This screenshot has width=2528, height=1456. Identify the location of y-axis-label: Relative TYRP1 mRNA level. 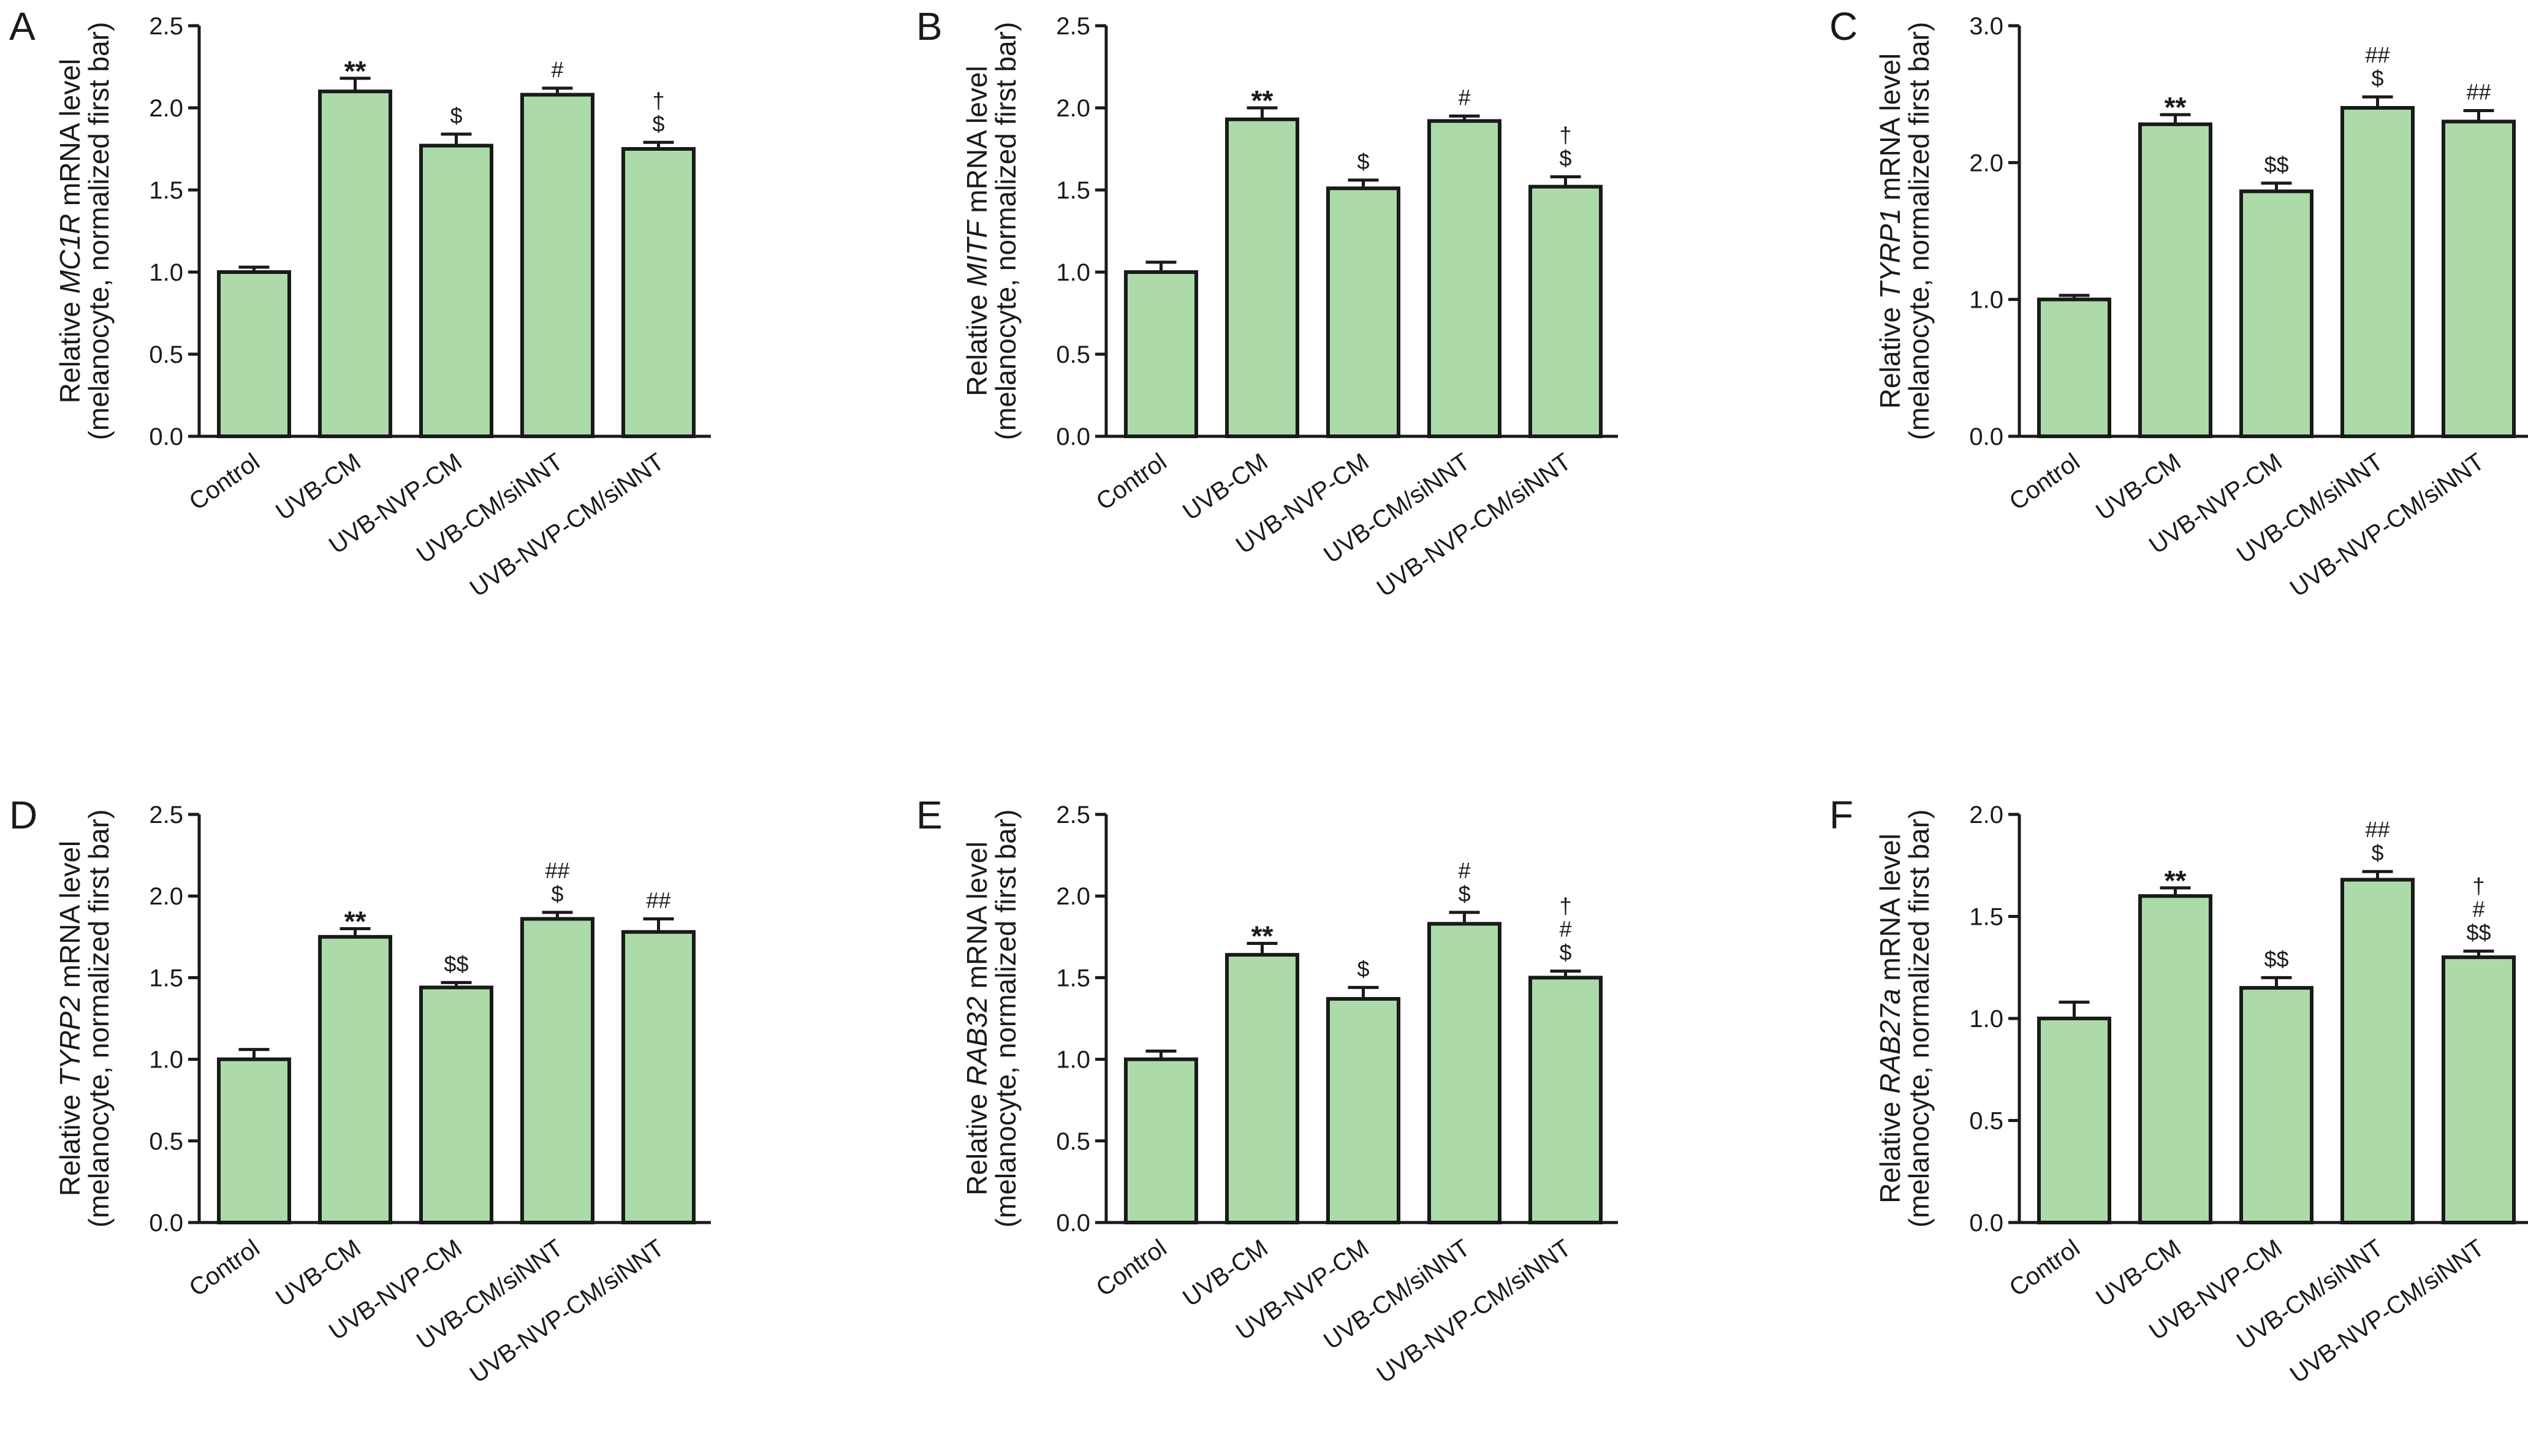
(1890, 231).